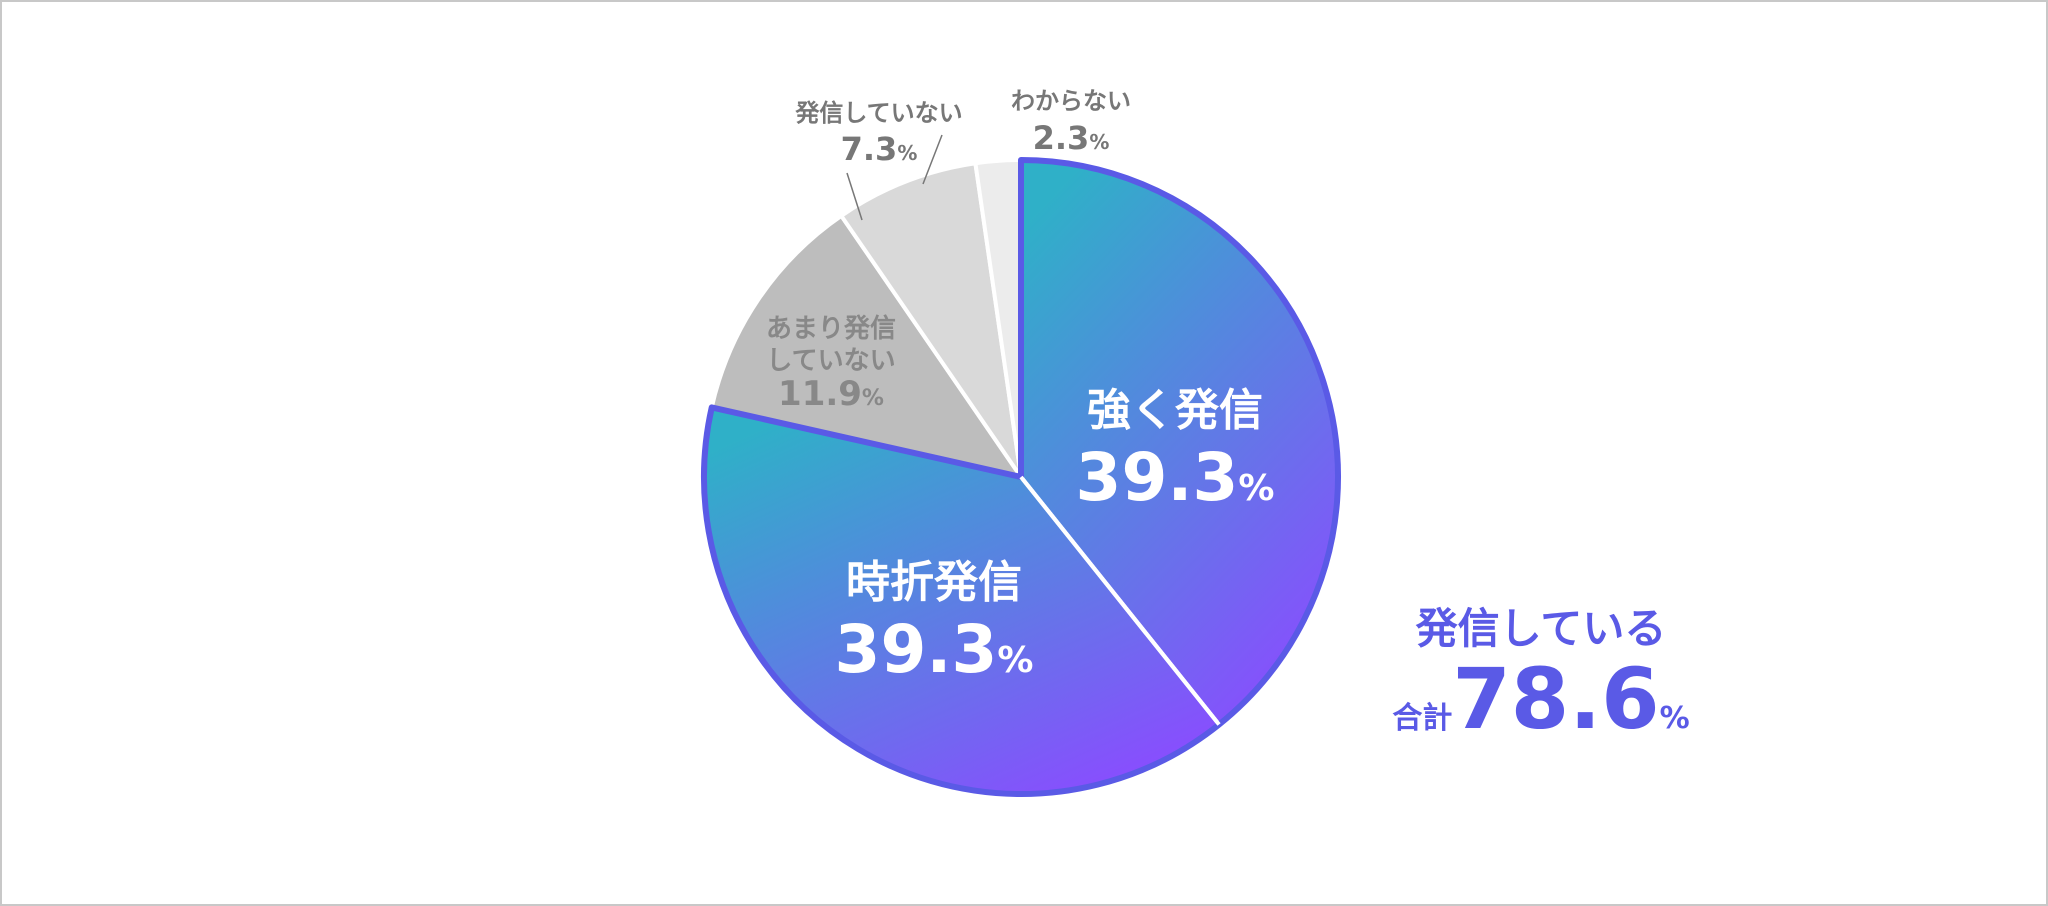 This screenshot has height=906, width=2048. I want to click on slice-label-strong: 強く発信, so click(1175, 410).